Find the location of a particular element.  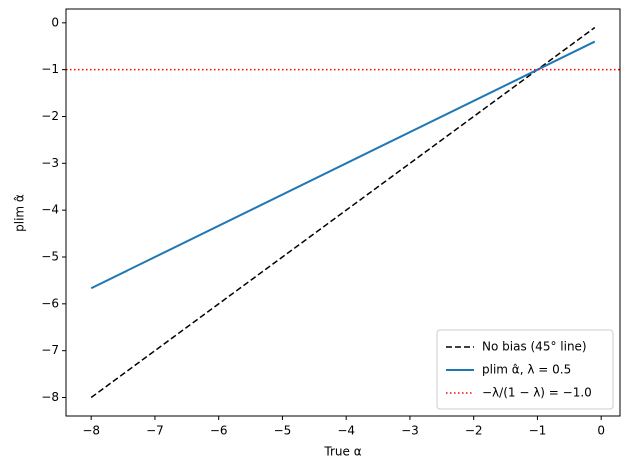

legend-label: −λ/(1 − λ) = −1.0 is located at coordinates (537, 393).